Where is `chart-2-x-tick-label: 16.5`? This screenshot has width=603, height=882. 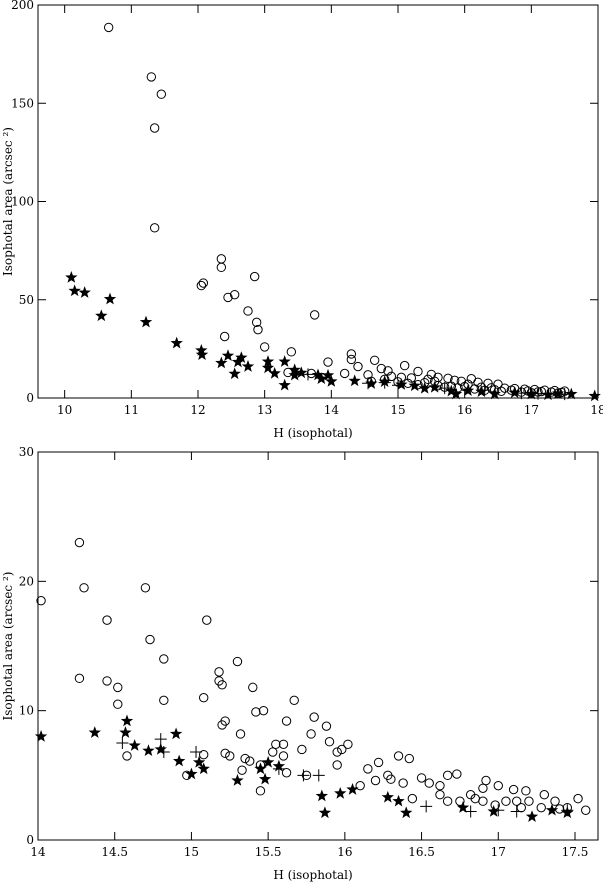
chart-2-x-tick-label: 16.5 is located at coordinates (421, 852).